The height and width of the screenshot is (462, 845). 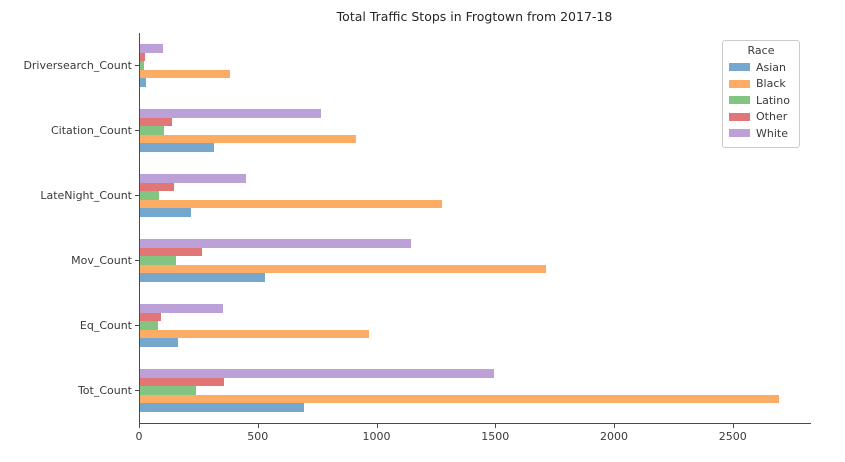 What do you see at coordinates (159, 342) in the screenshot?
I see `bar-asian-eq_count` at bounding box center [159, 342].